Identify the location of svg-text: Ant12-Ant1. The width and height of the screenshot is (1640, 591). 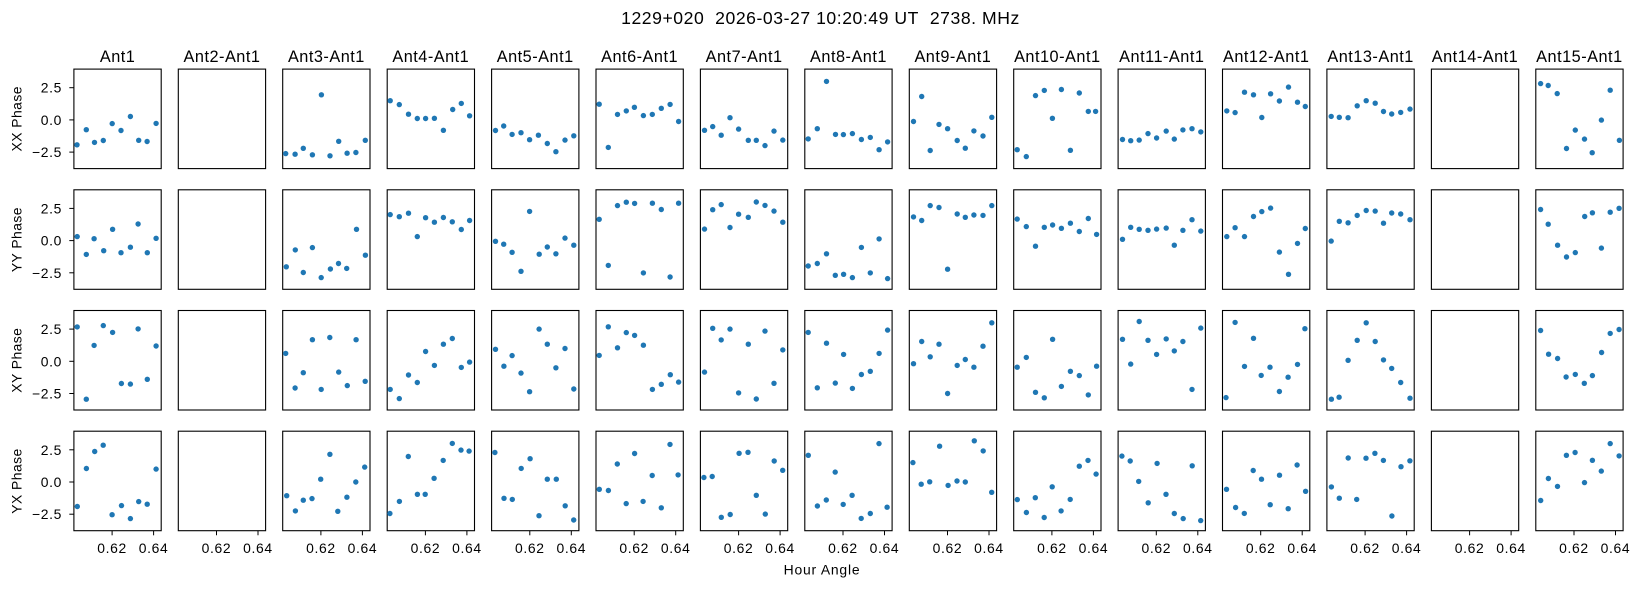
(1266, 57).